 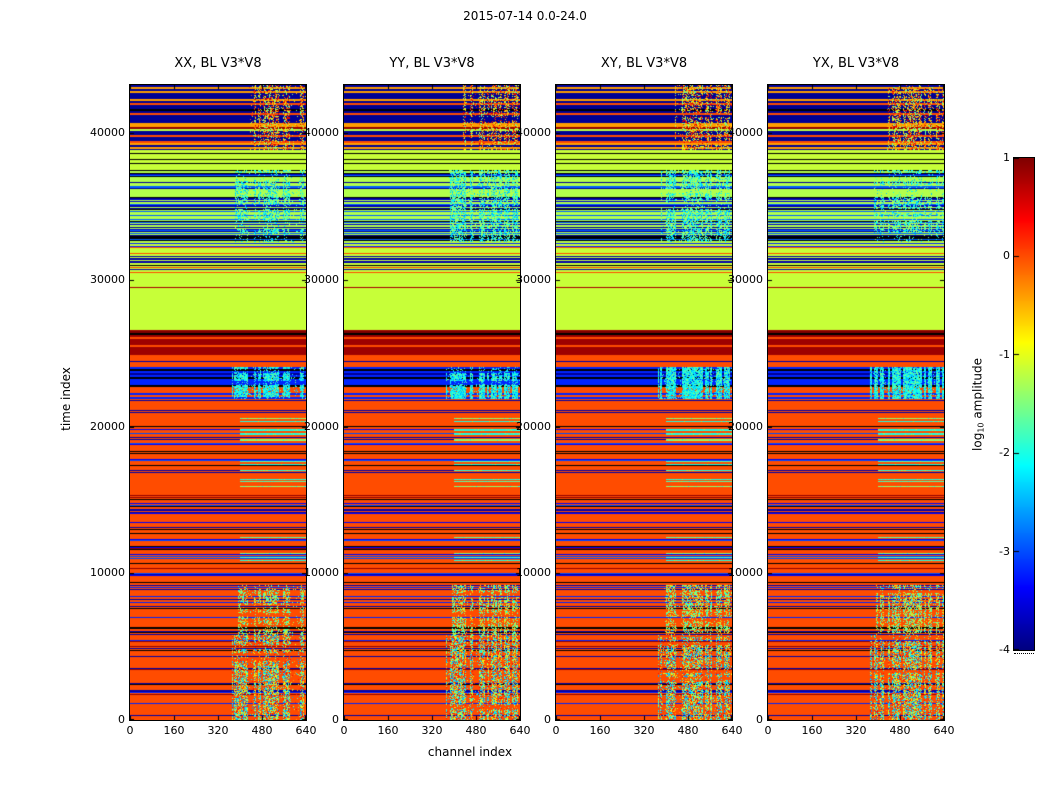 I want to click on colorbar-gradient, so click(x=1024, y=404).